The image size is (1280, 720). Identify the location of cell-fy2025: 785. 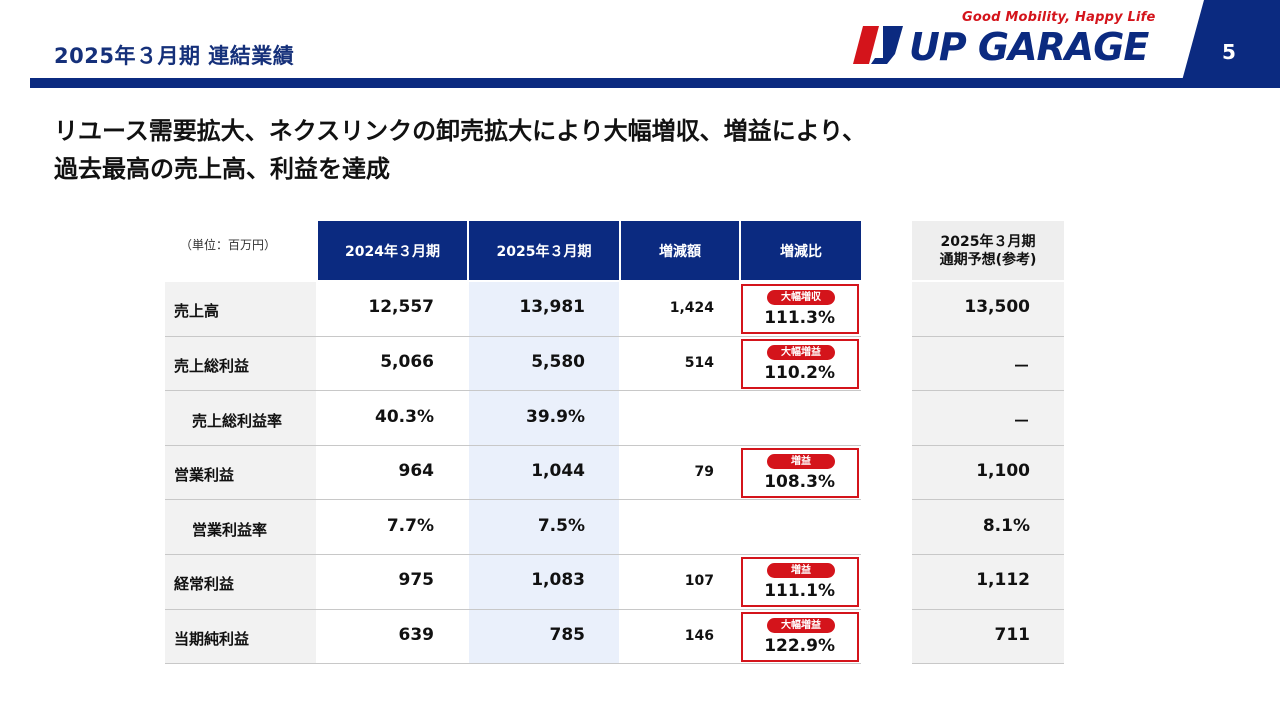
(567, 634).